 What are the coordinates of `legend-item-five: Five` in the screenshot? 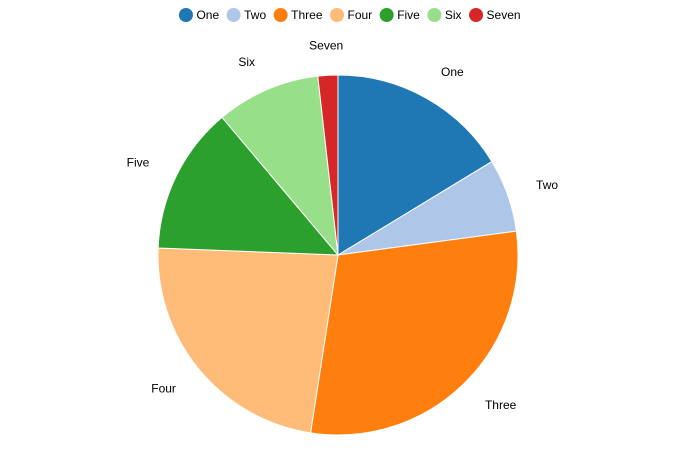 It's located at (399, 15).